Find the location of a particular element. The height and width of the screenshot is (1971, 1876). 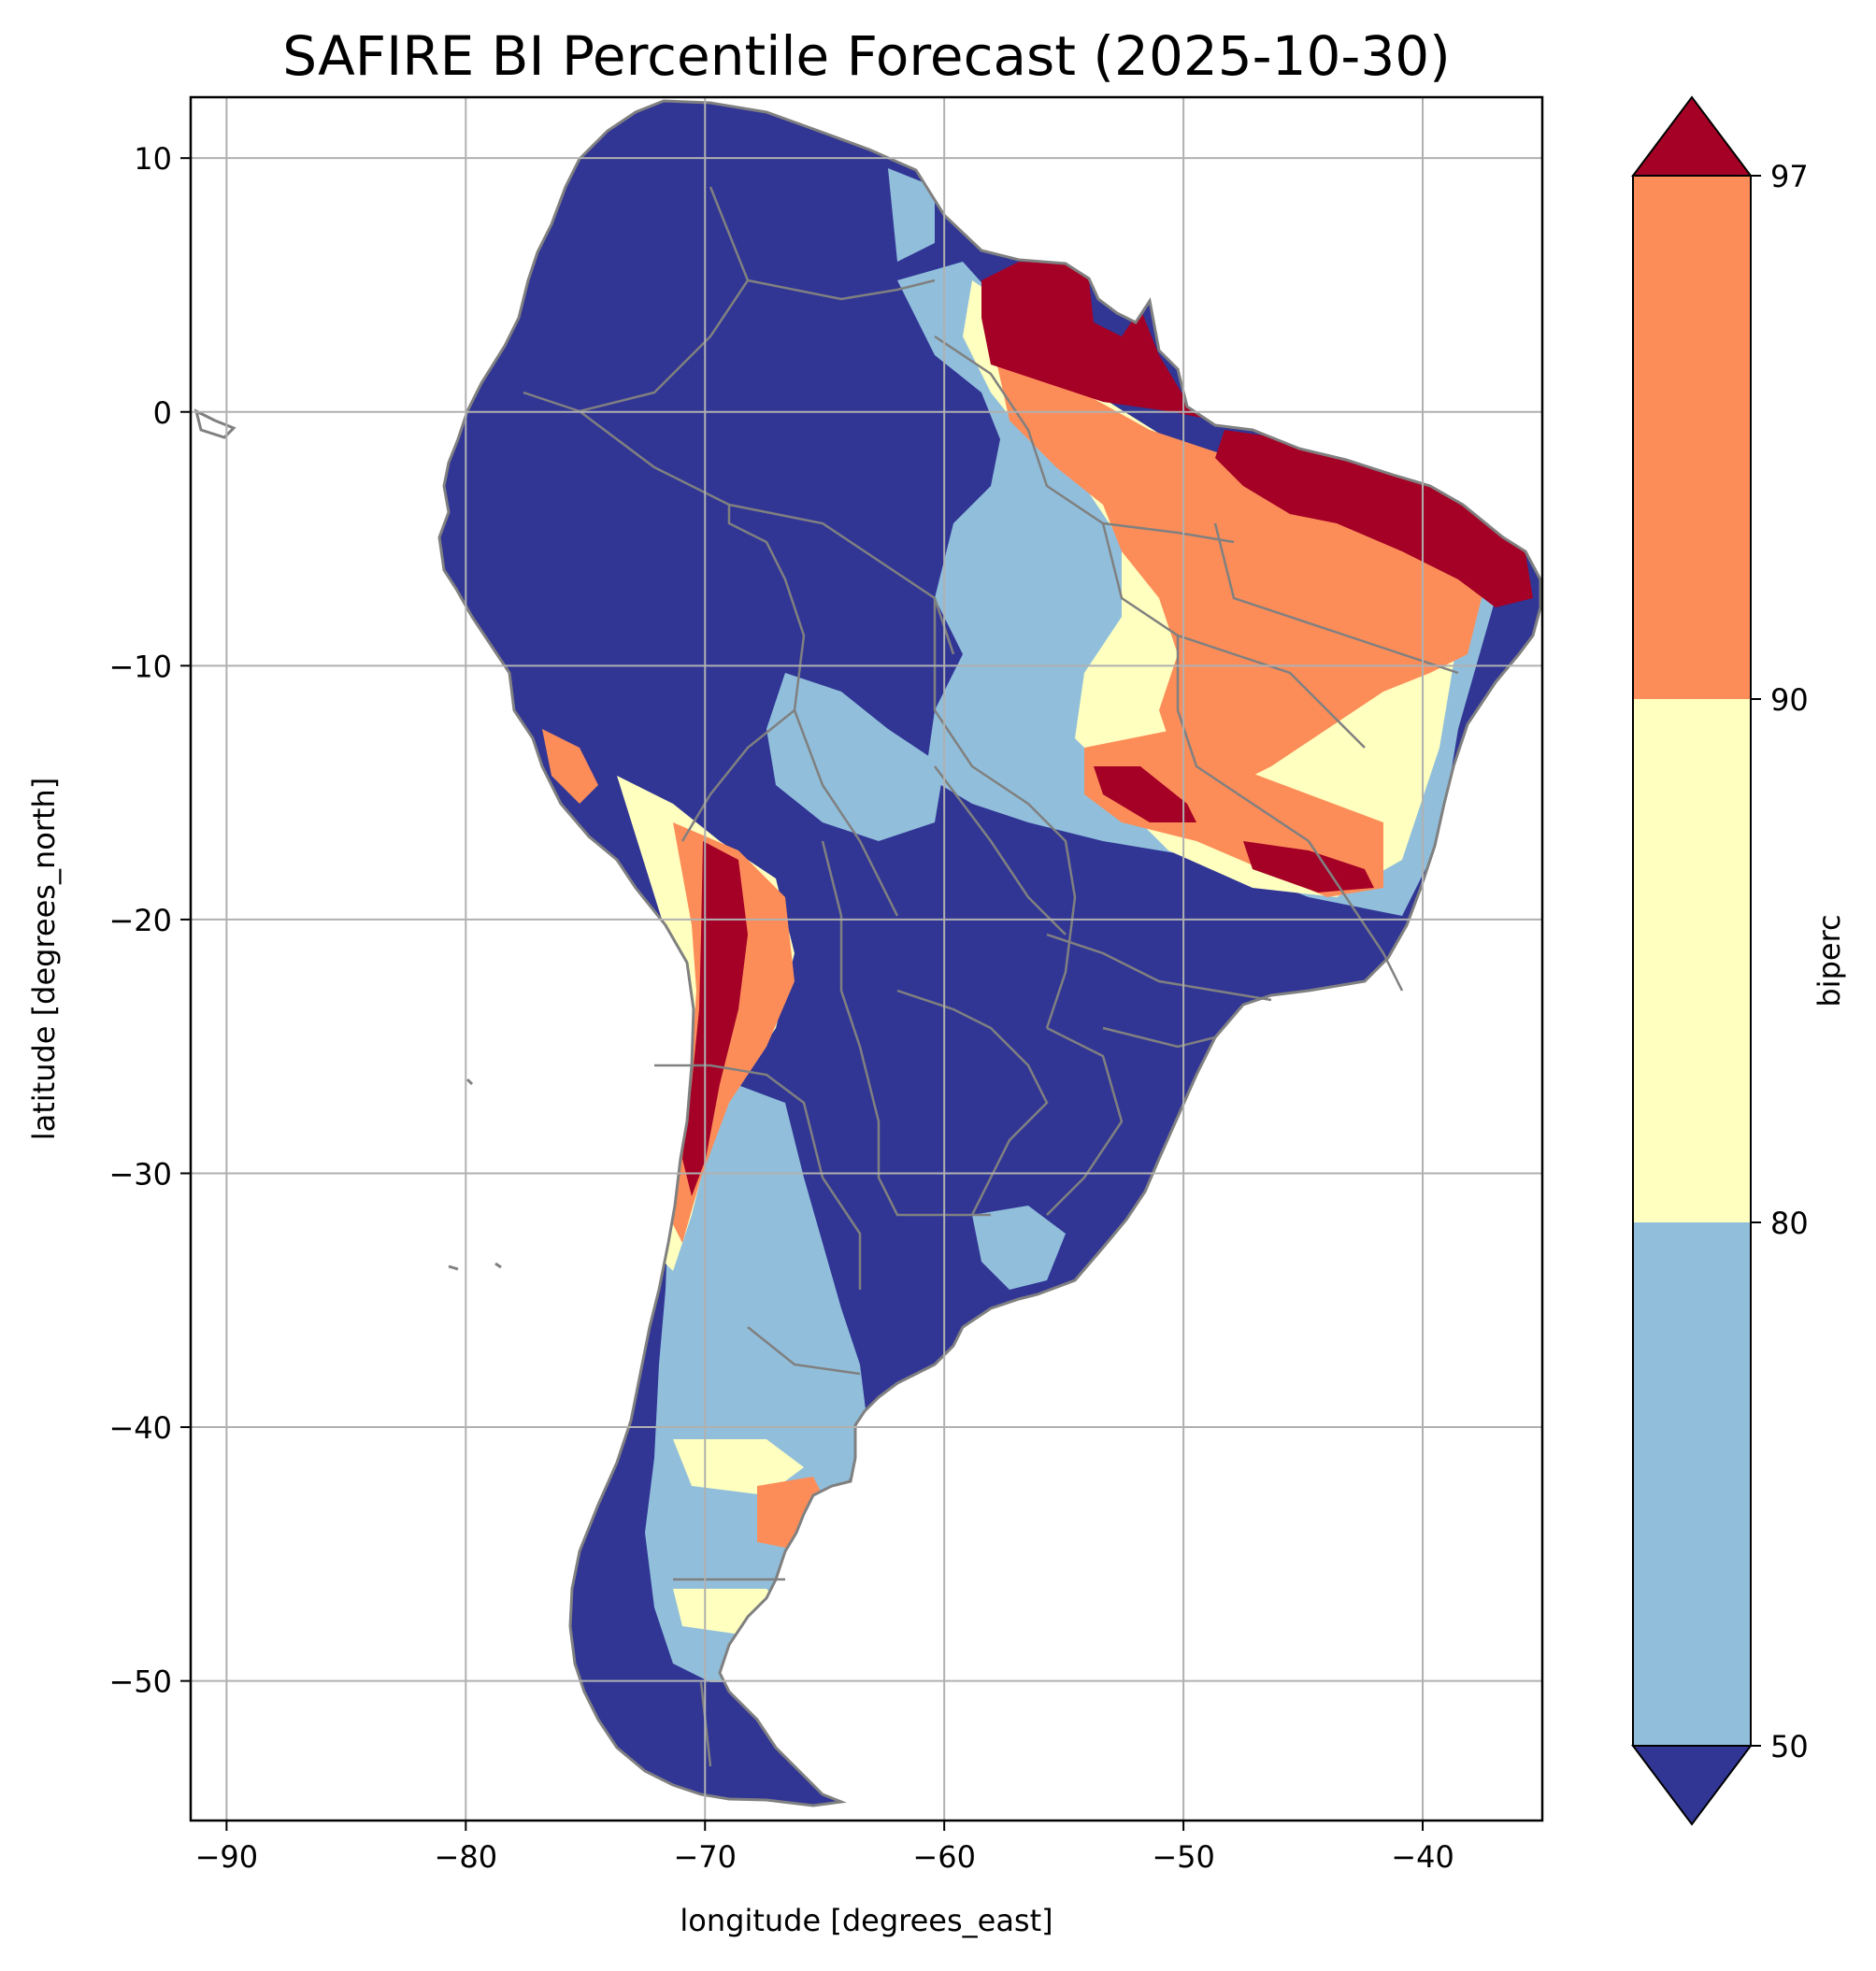

colorbar-tick-50: 50 is located at coordinates (1790, 1747).